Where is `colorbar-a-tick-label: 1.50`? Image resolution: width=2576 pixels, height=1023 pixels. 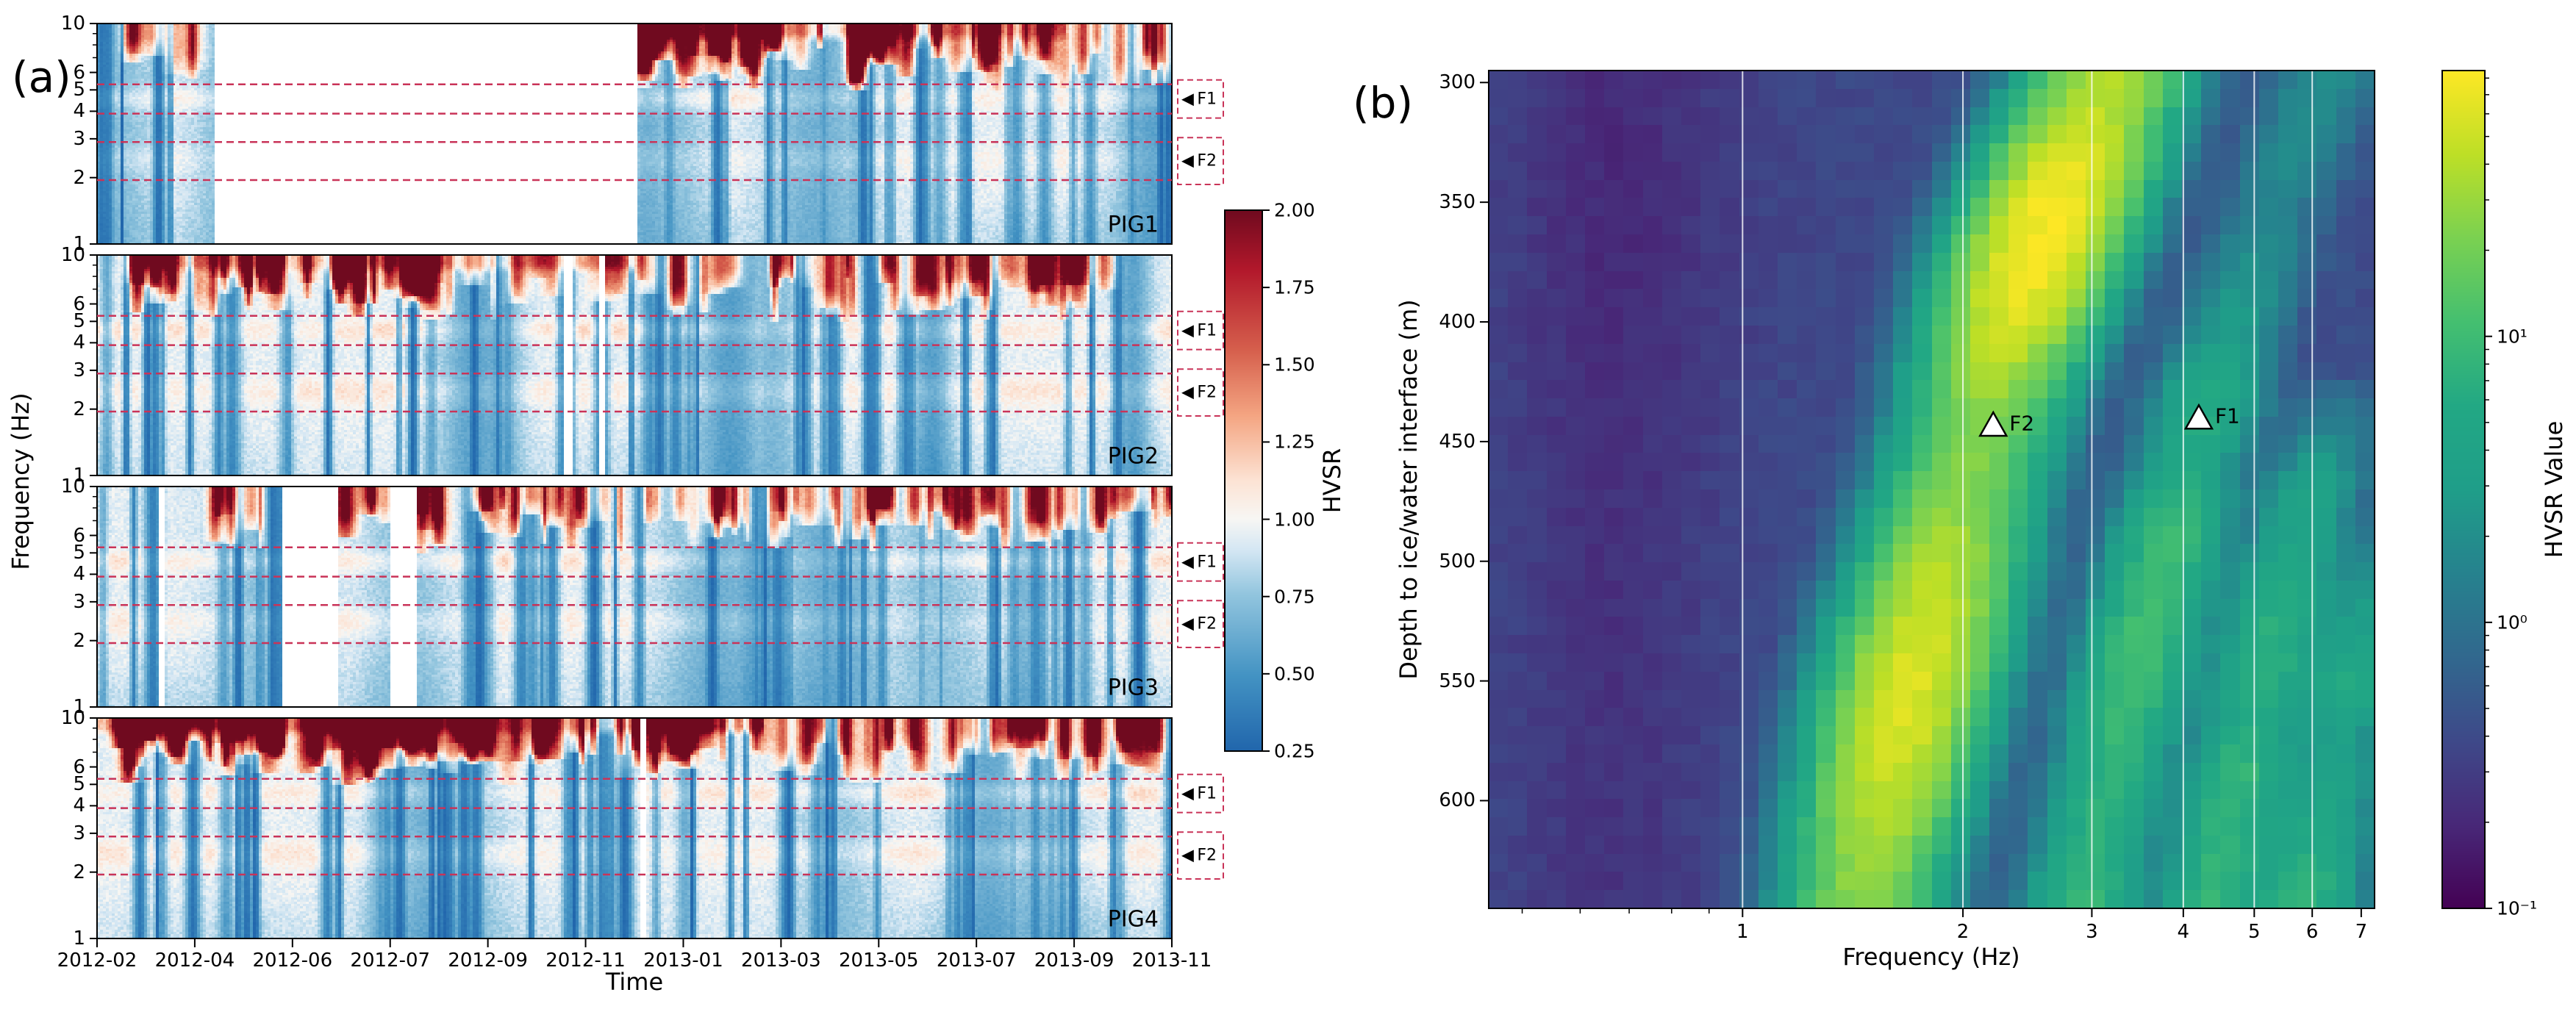 colorbar-a-tick-label: 1.50 is located at coordinates (1294, 364).